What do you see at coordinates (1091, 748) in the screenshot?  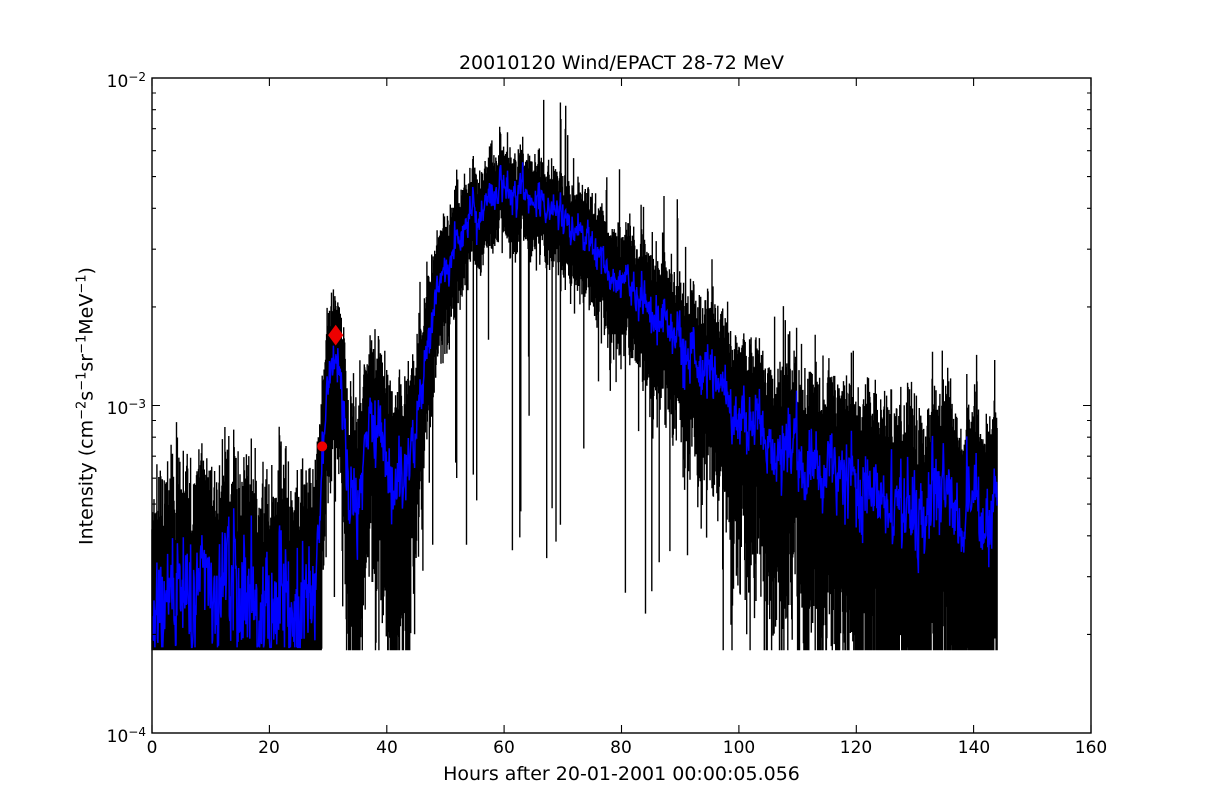 I see `x-tick-label-160: 160` at bounding box center [1091, 748].